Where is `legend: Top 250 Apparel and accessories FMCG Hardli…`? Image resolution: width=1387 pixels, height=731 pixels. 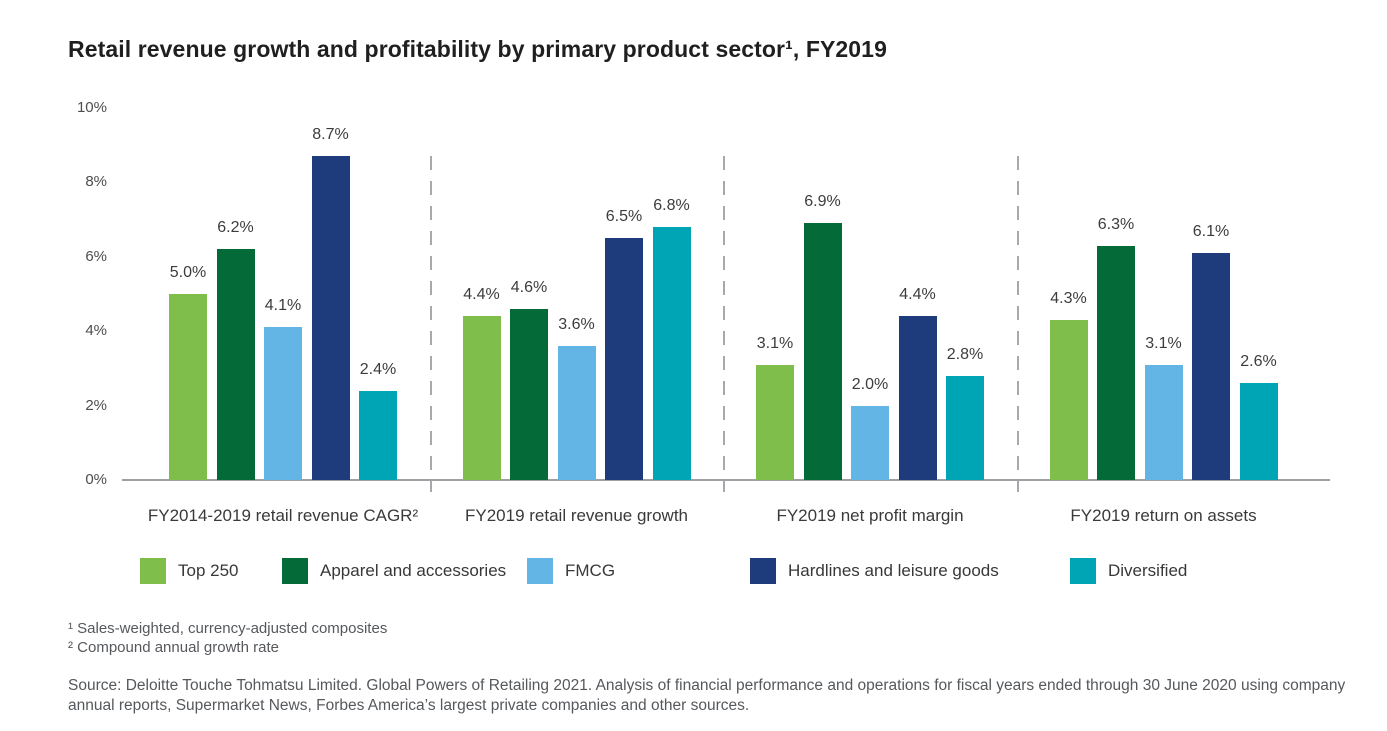 legend: Top 250 Apparel and accessories FMCG Hardli… is located at coordinates (693, 572).